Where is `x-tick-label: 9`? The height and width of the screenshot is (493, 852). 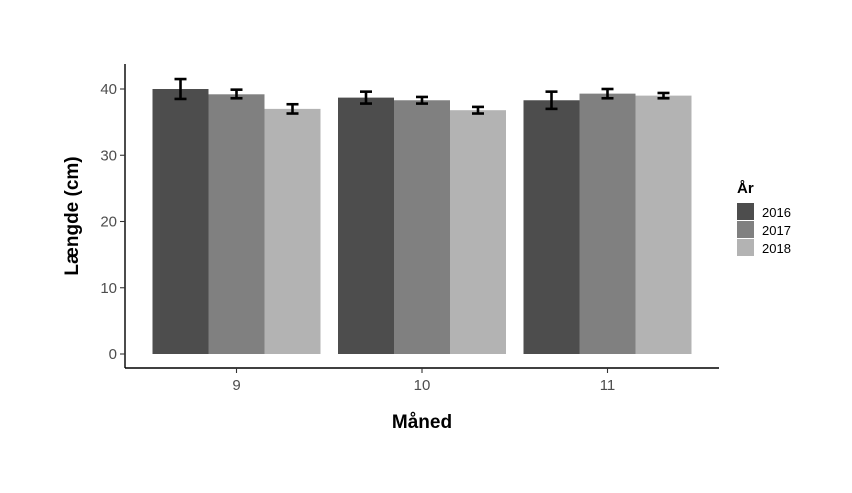
x-tick-label: 9 is located at coordinates (236, 385).